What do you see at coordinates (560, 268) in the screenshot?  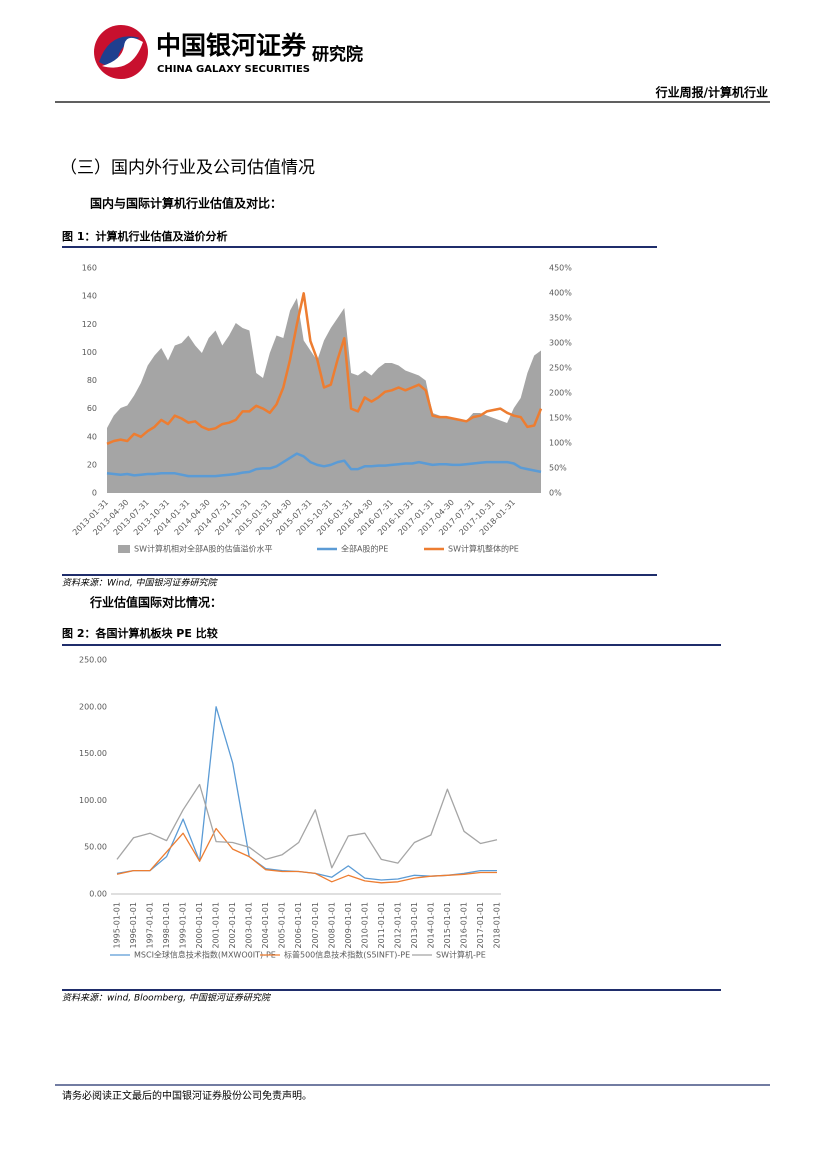 I see `y2-tick-label: 450%` at bounding box center [560, 268].